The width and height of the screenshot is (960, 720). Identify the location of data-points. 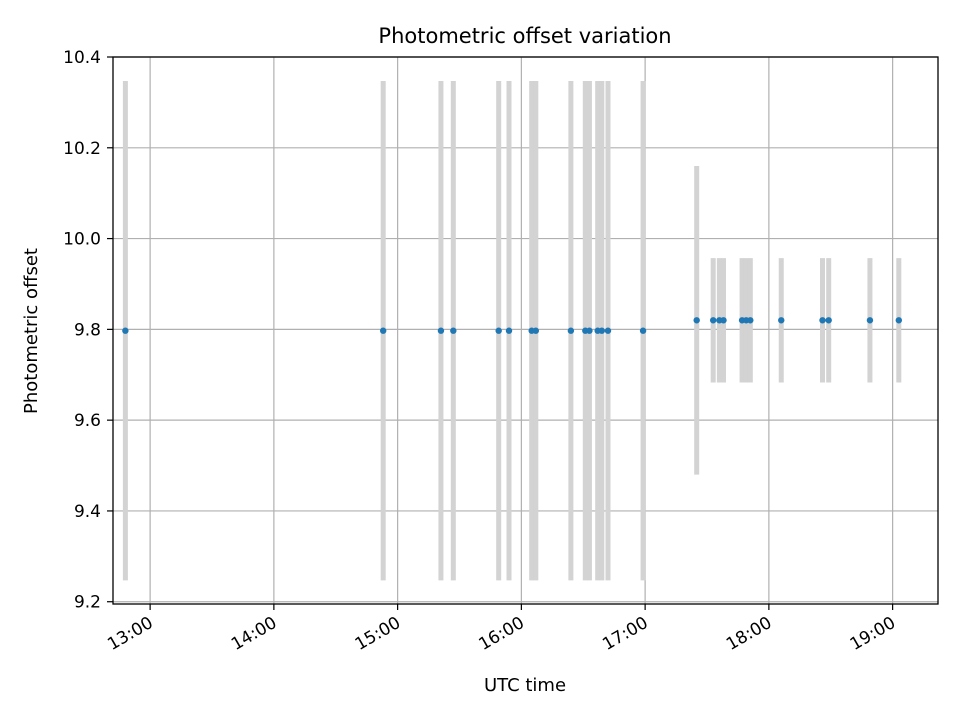
(512, 325).